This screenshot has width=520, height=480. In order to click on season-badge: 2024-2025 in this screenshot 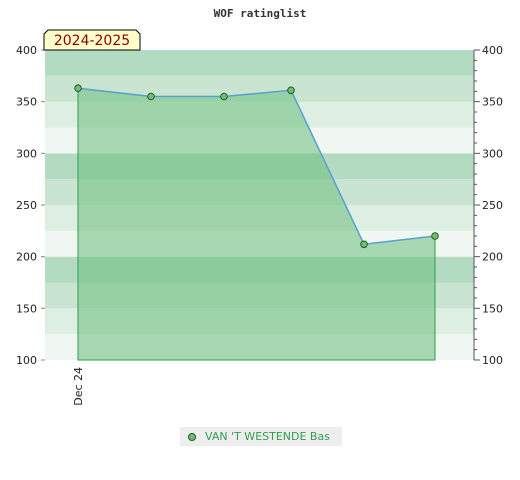, I will do `click(92, 40)`.